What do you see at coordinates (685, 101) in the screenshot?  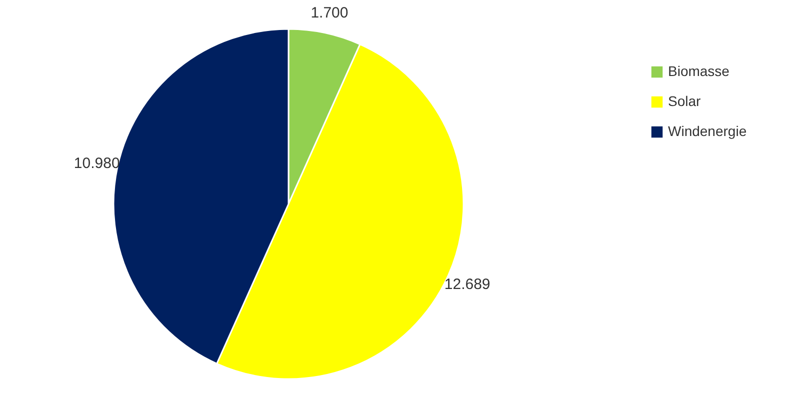 I see `legend-label: Solar` at bounding box center [685, 101].